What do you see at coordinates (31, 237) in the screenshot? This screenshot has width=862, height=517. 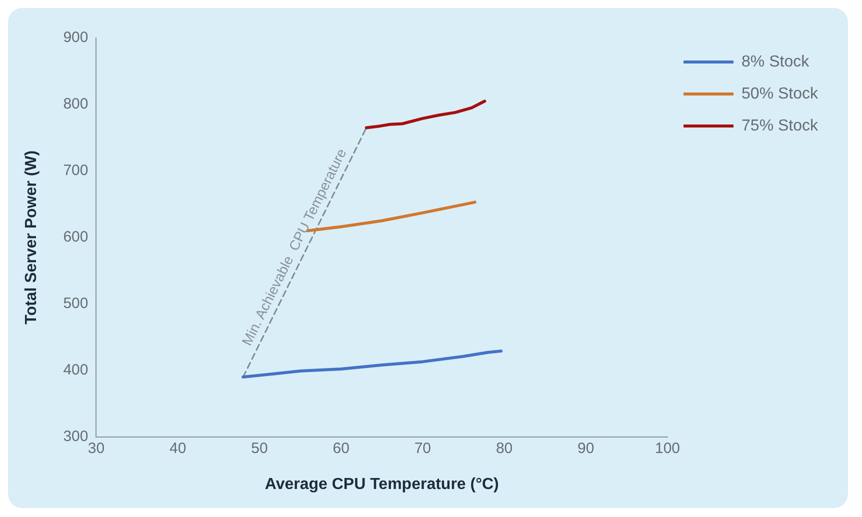 I see `y-axis-title: Total Server Power (W)` at bounding box center [31, 237].